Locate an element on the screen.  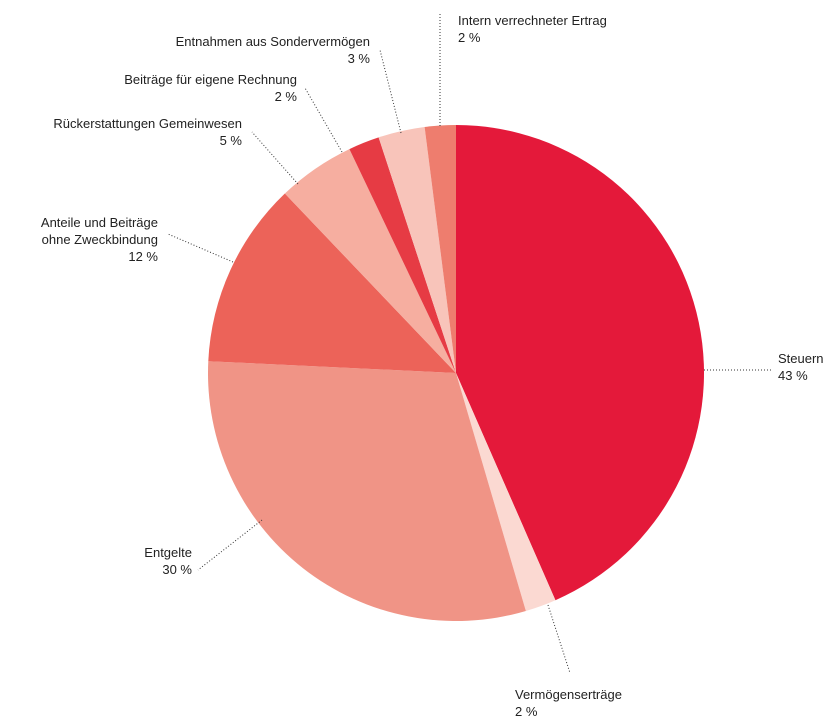
slice-label: Beiträge für eigene Rechnung 2 % is located at coordinates (210, 88).